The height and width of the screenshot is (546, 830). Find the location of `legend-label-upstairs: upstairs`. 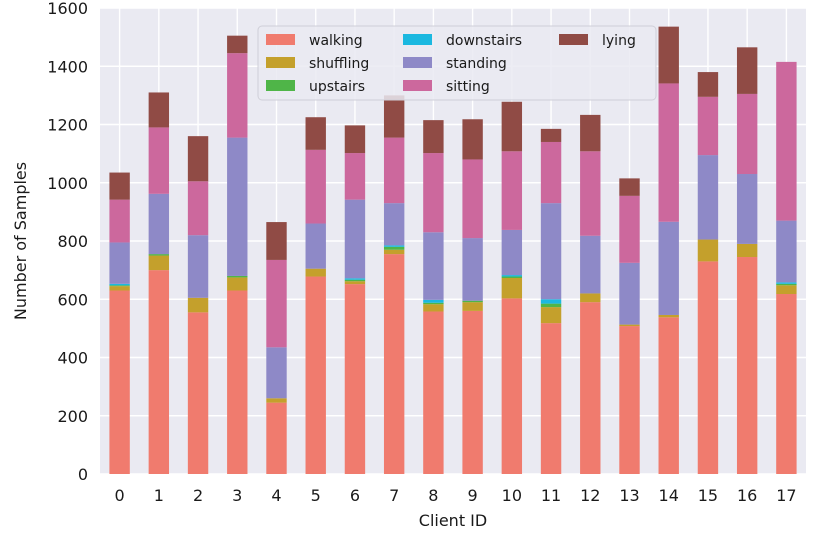

legend-label-upstairs: upstairs is located at coordinates (337, 87).